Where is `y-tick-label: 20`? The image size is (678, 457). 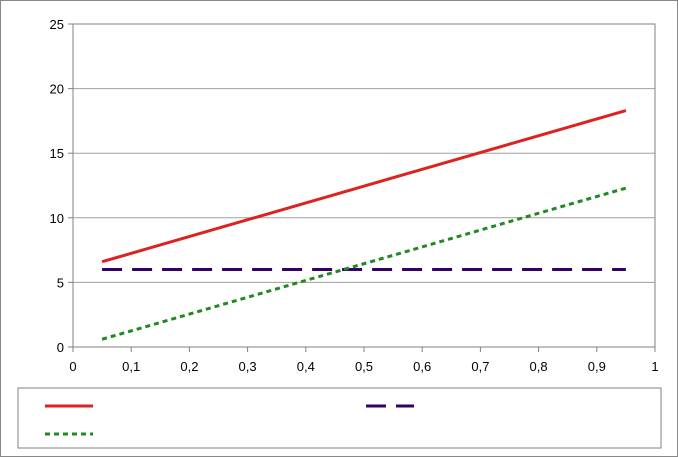
y-tick-label: 20 is located at coordinates (57, 89).